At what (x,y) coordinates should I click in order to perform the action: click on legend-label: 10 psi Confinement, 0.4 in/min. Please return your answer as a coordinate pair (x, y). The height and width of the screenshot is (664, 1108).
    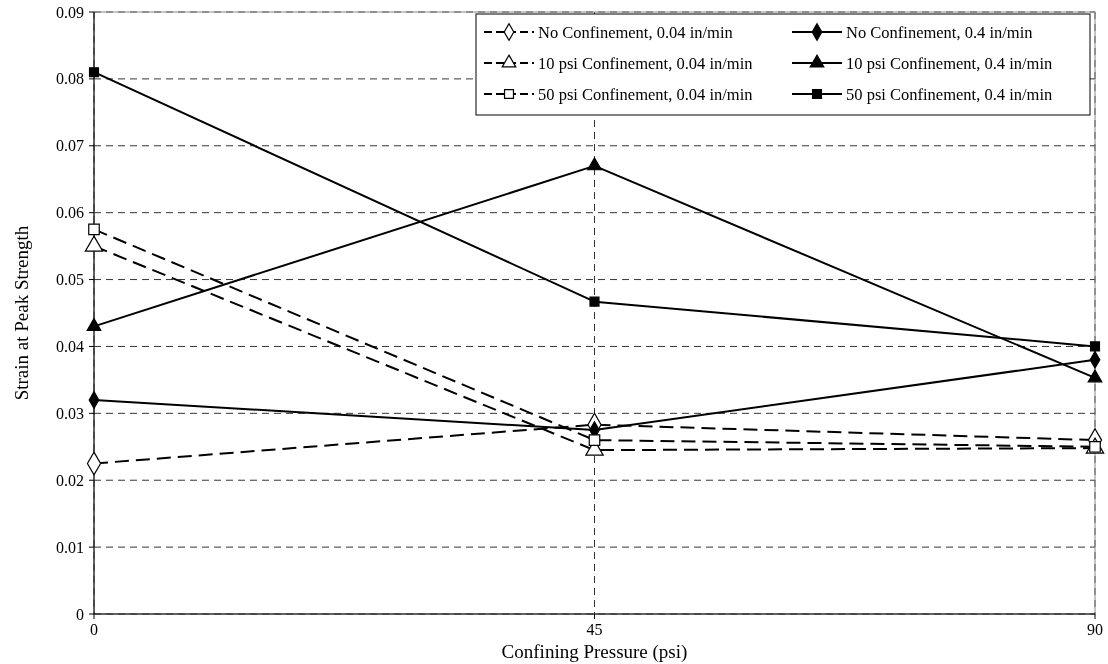
    Looking at the image, I should click on (949, 63).